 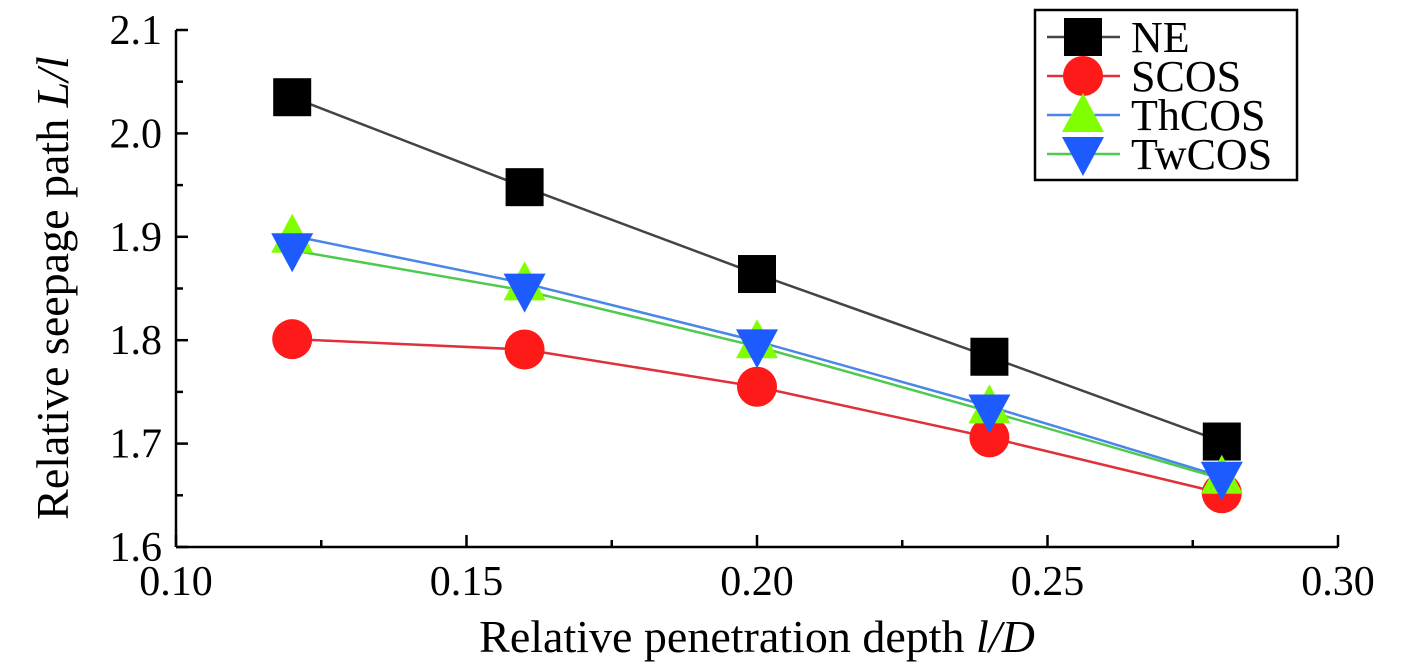 What do you see at coordinates (1186, 76) in the screenshot?
I see `legend-label-scos: SCOS` at bounding box center [1186, 76].